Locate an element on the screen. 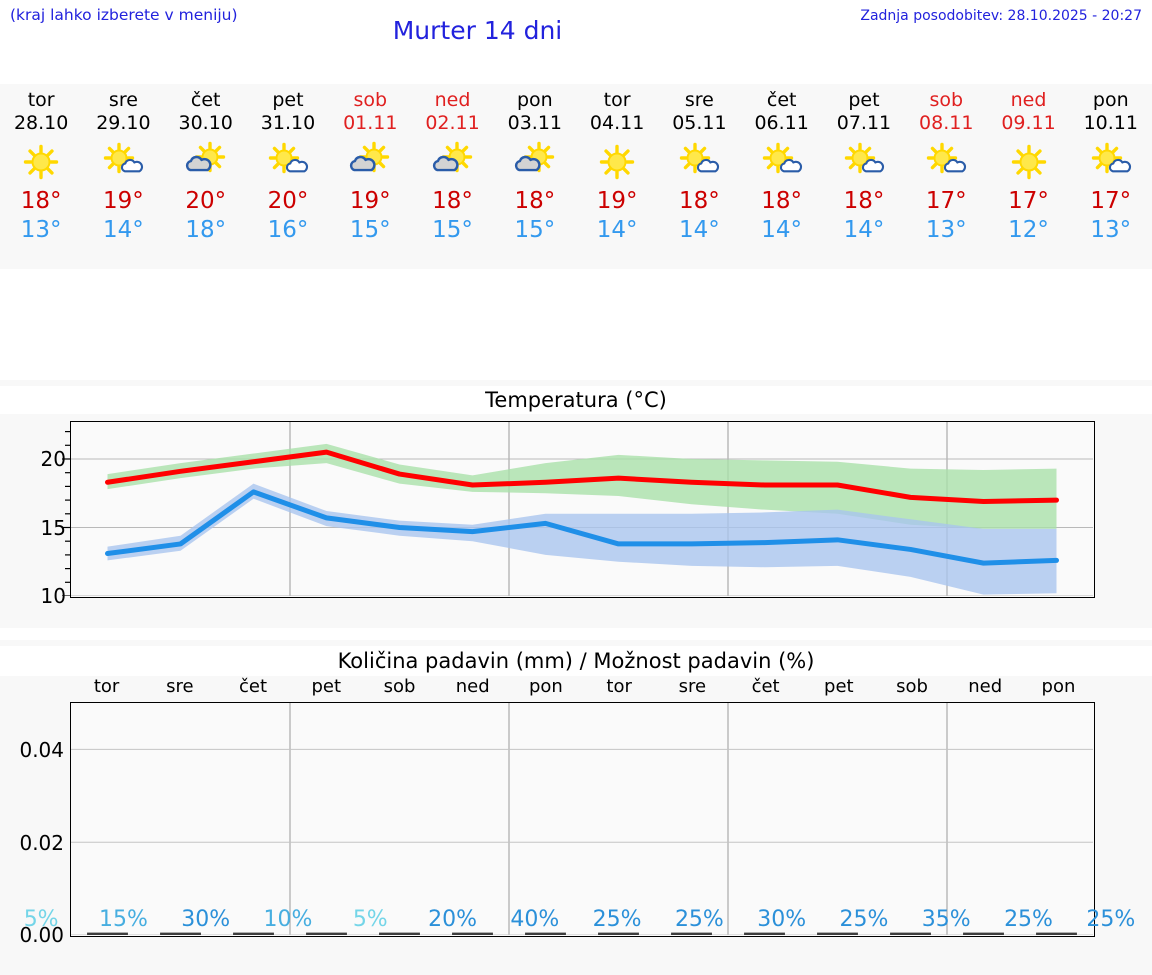 This screenshot has width=1152, height=975. forecast-day-column: pon 03.11 18° 15° is located at coordinates (535, 176).